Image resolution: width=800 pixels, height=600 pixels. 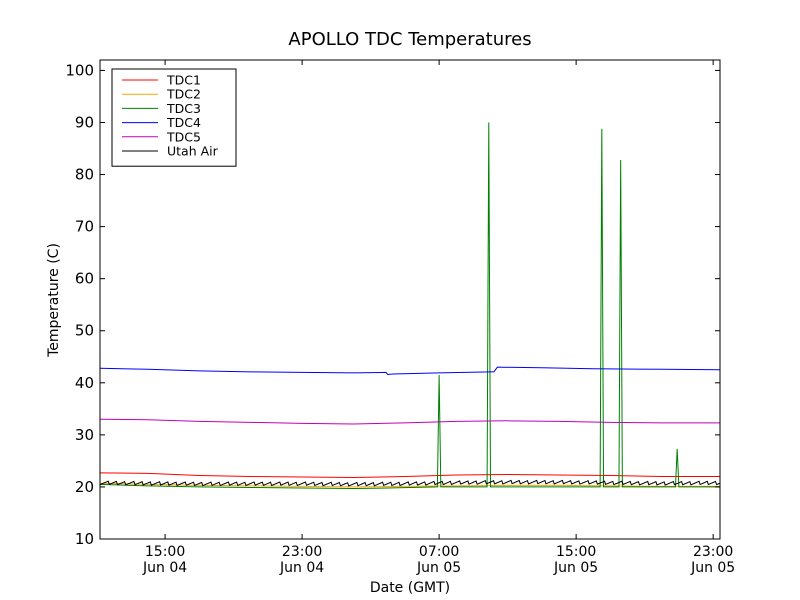 What do you see at coordinates (193, 151) in the screenshot?
I see `legend-label-utah-air: Utah Air` at bounding box center [193, 151].